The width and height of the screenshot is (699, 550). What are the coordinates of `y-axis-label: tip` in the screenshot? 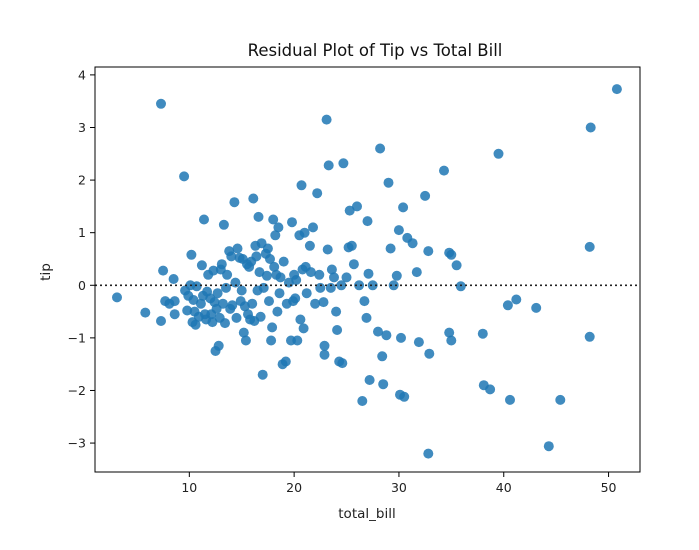 It's located at (46, 272).